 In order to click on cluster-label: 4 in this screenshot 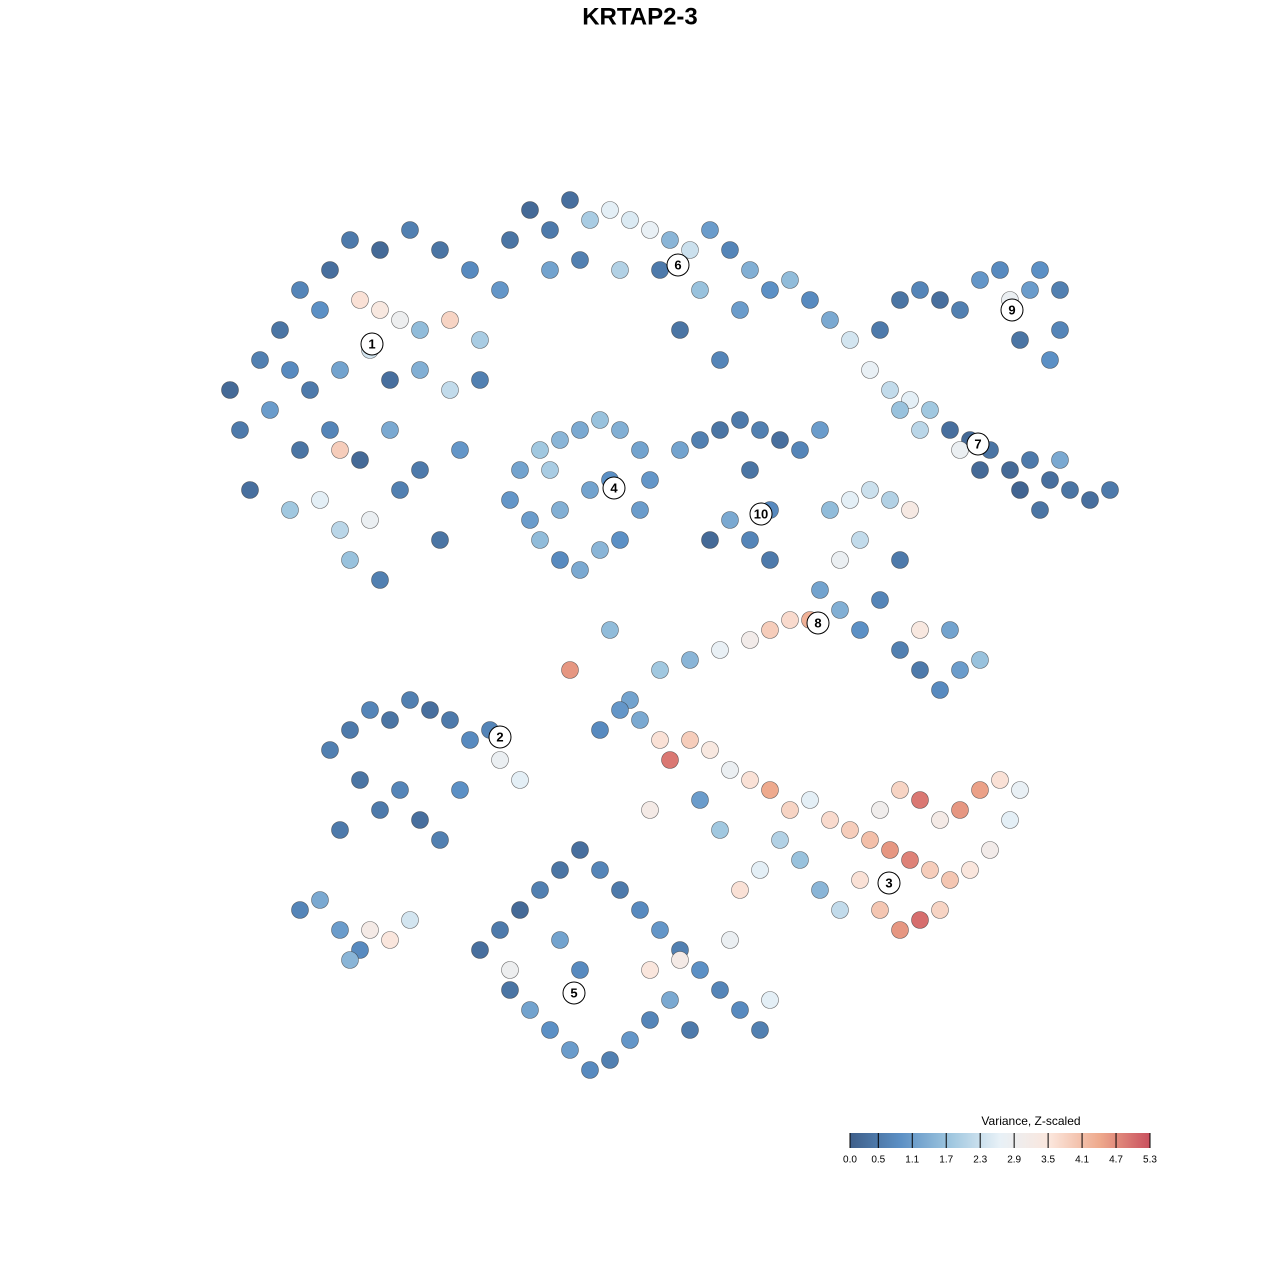, I will do `click(614, 487)`.